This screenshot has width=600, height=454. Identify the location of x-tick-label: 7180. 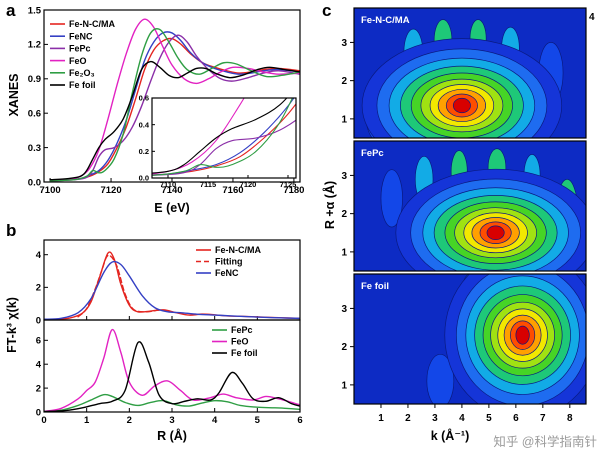
(293, 190).